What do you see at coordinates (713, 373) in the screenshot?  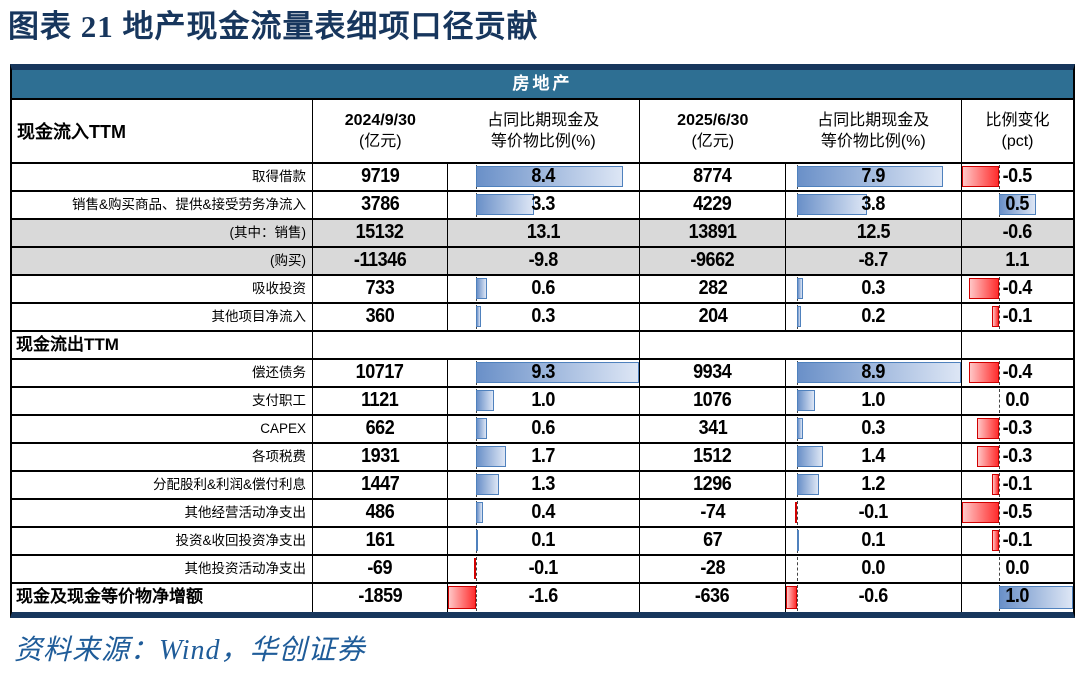 I see `cell-2025-value: 9934` at bounding box center [713, 373].